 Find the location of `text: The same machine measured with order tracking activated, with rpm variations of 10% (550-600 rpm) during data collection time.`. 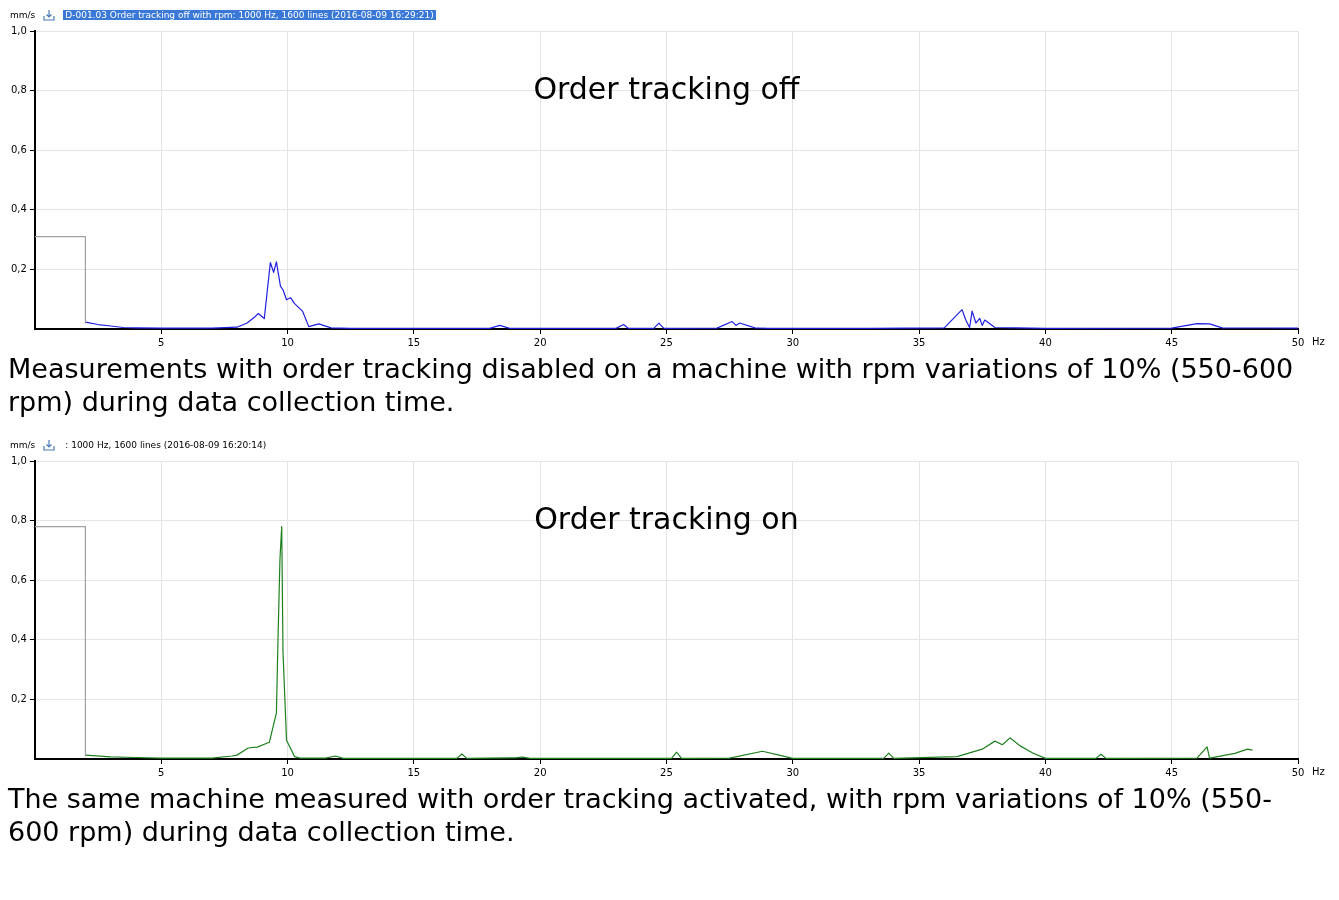

text: The same machine measured with order tracking activated, with rpm variations of 10% (550-600 rpm) during data collection time. is located at coordinates (641, 815).